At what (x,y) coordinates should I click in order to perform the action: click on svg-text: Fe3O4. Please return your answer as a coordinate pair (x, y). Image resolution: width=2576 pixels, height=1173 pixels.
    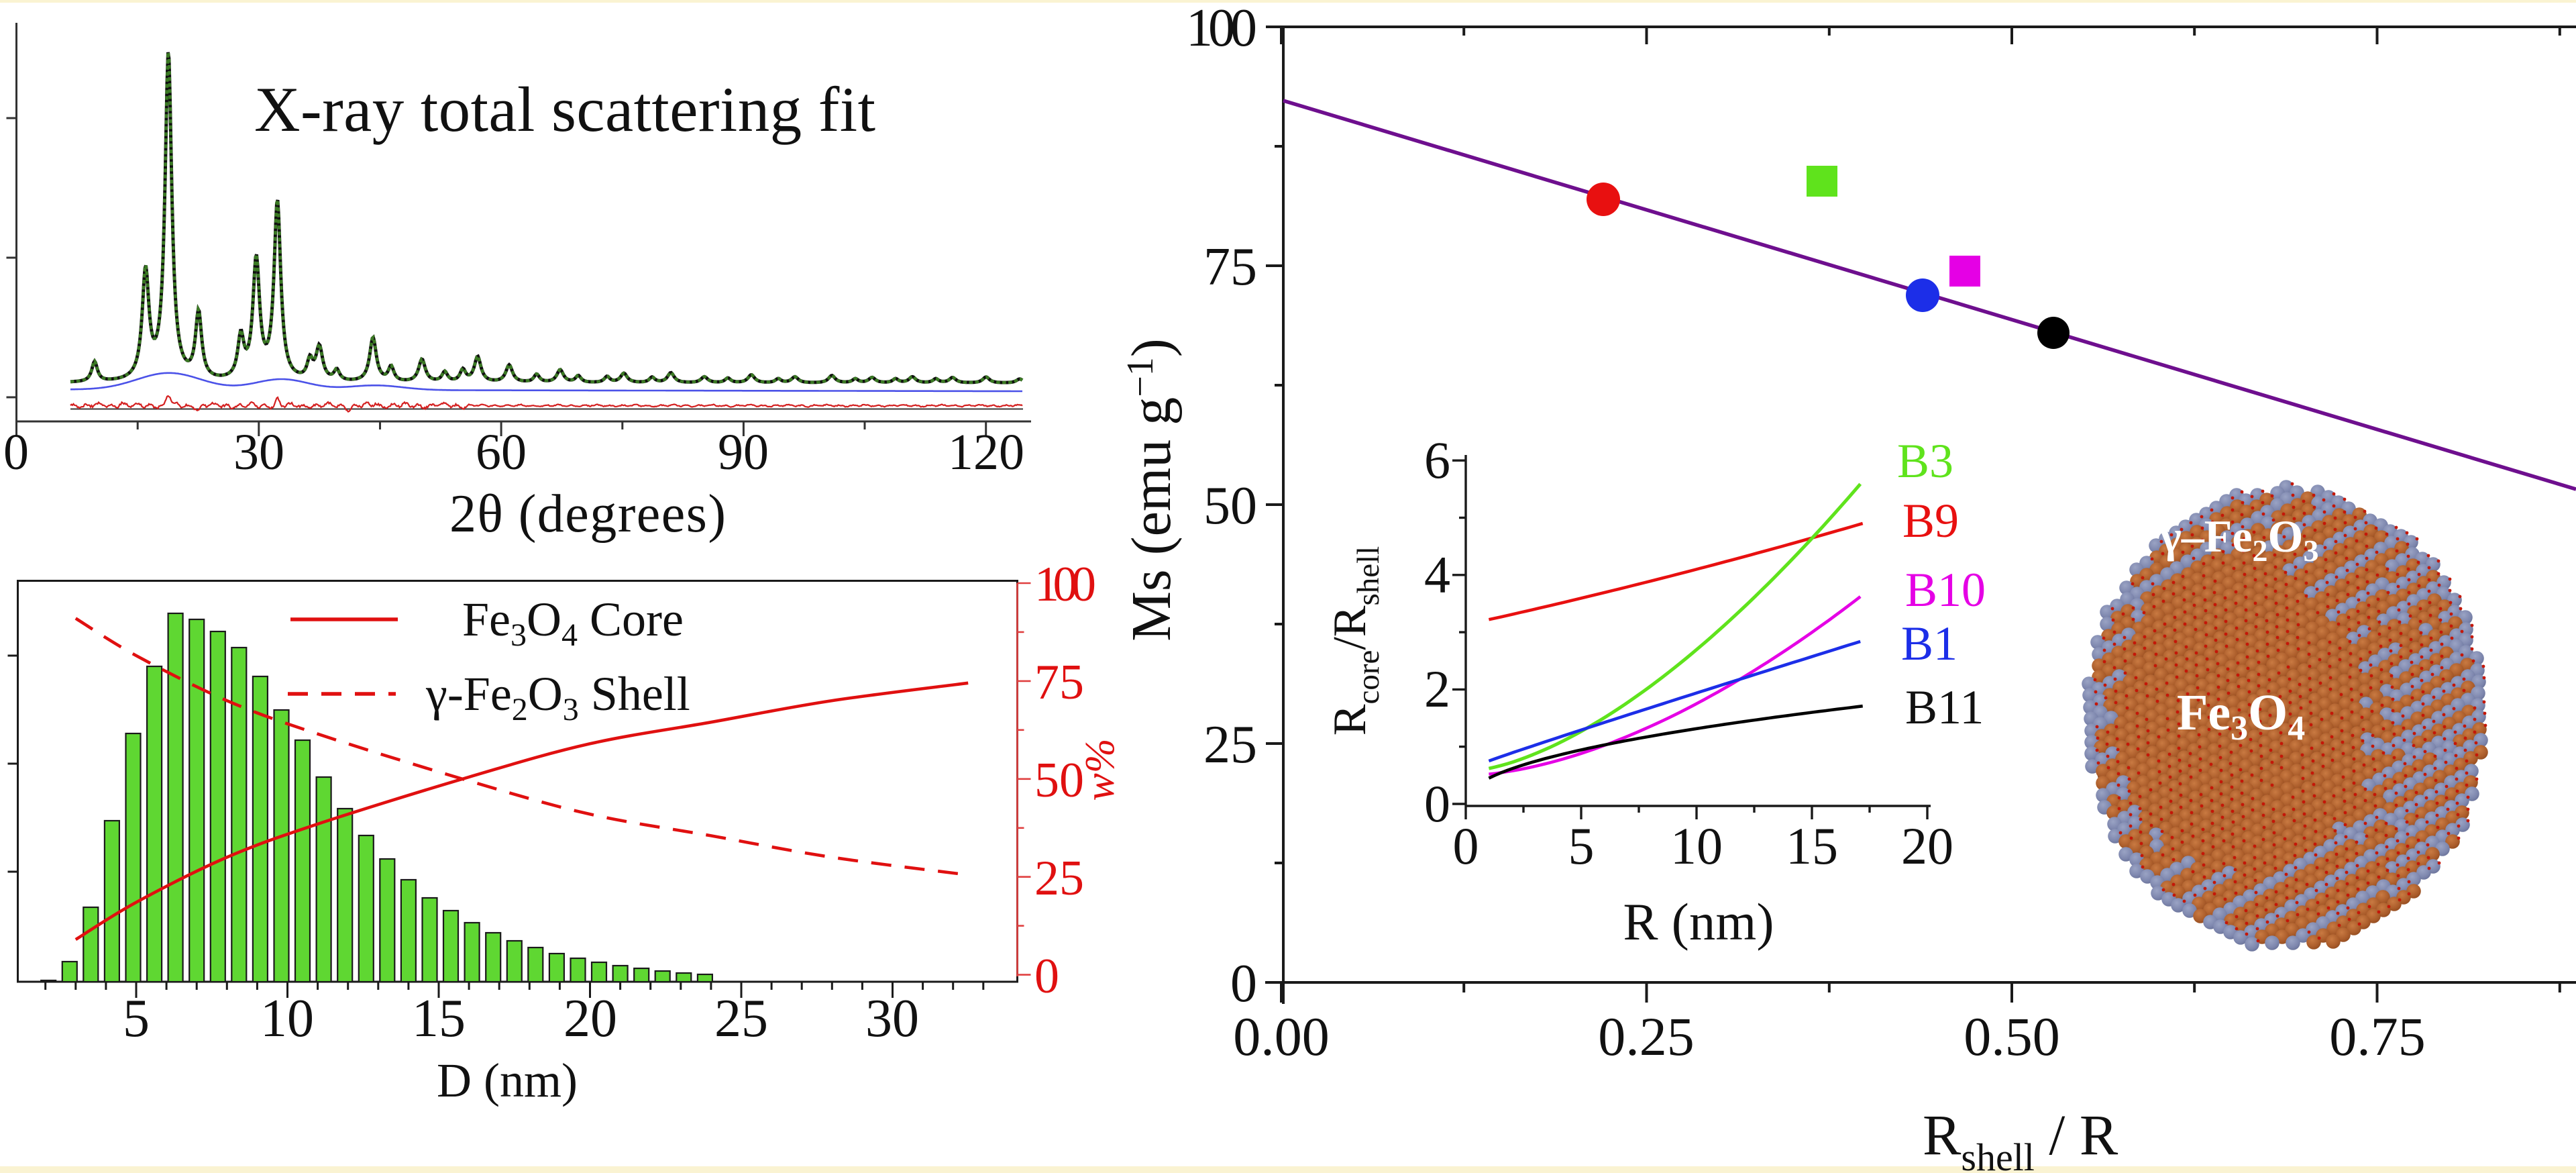
    Looking at the image, I should click on (2241, 716).